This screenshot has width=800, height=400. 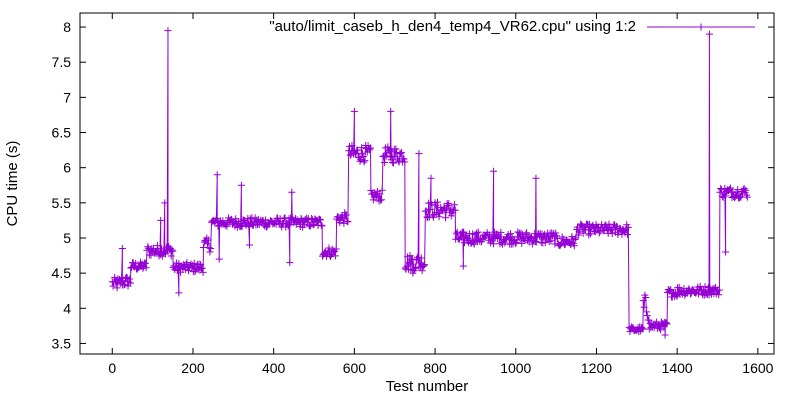 I want to click on x-tick-label: 1600, so click(x=757, y=368).